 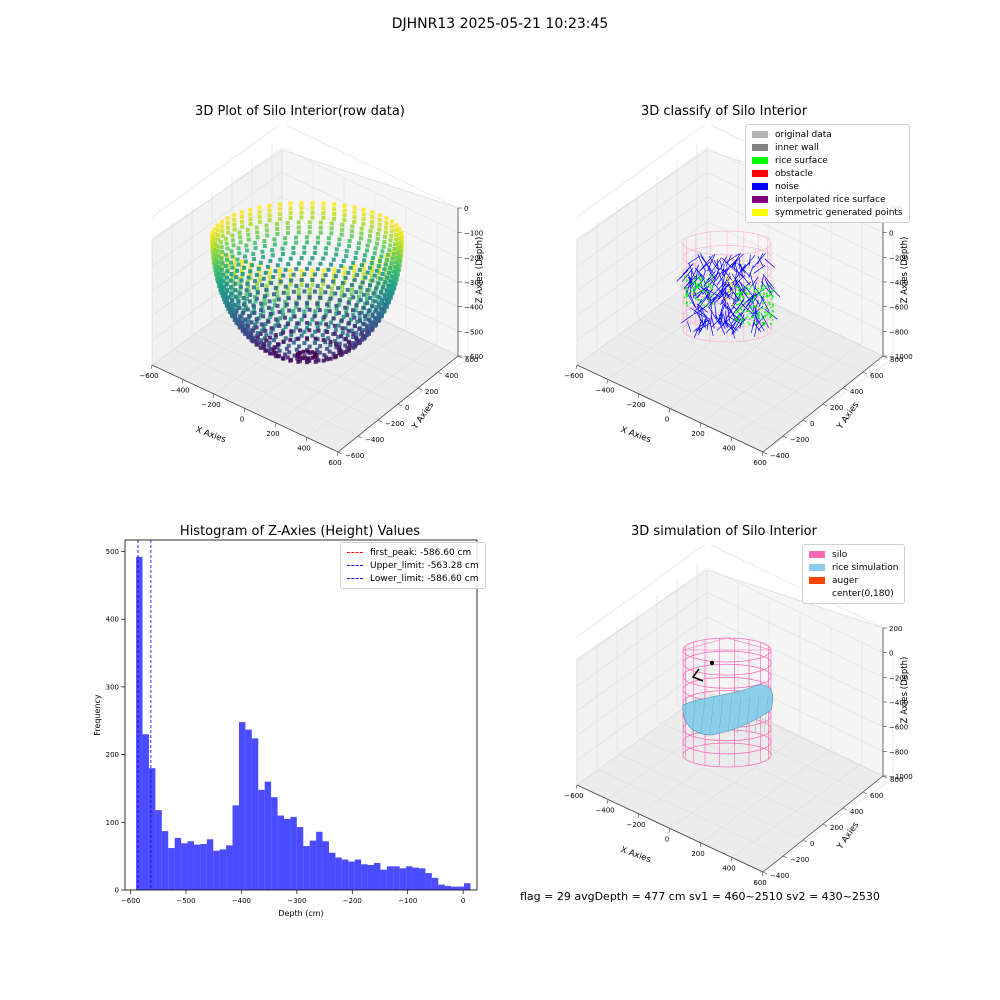 What do you see at coordinates (112, 687) in the screenshot?
I see `histogram-y-tick-label: 300` at bounding box center [112, 687].